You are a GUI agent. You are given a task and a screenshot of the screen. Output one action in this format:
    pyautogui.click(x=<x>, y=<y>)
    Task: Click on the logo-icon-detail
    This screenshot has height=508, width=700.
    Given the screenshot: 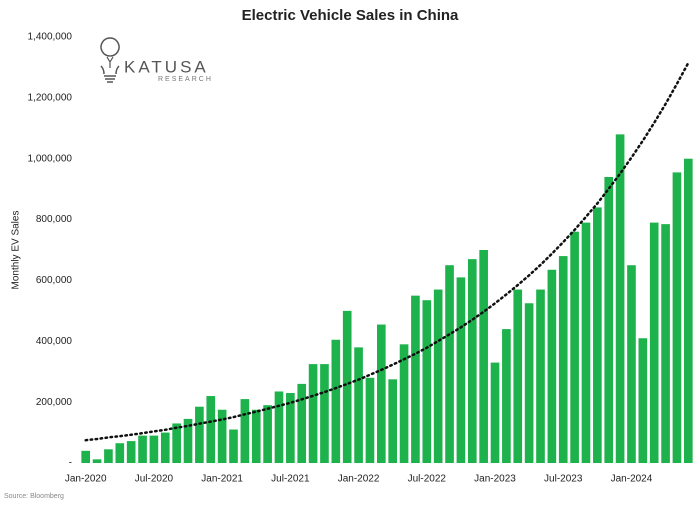 What is the action you would take?
    pyautogui.click(x=110, y=62)
    